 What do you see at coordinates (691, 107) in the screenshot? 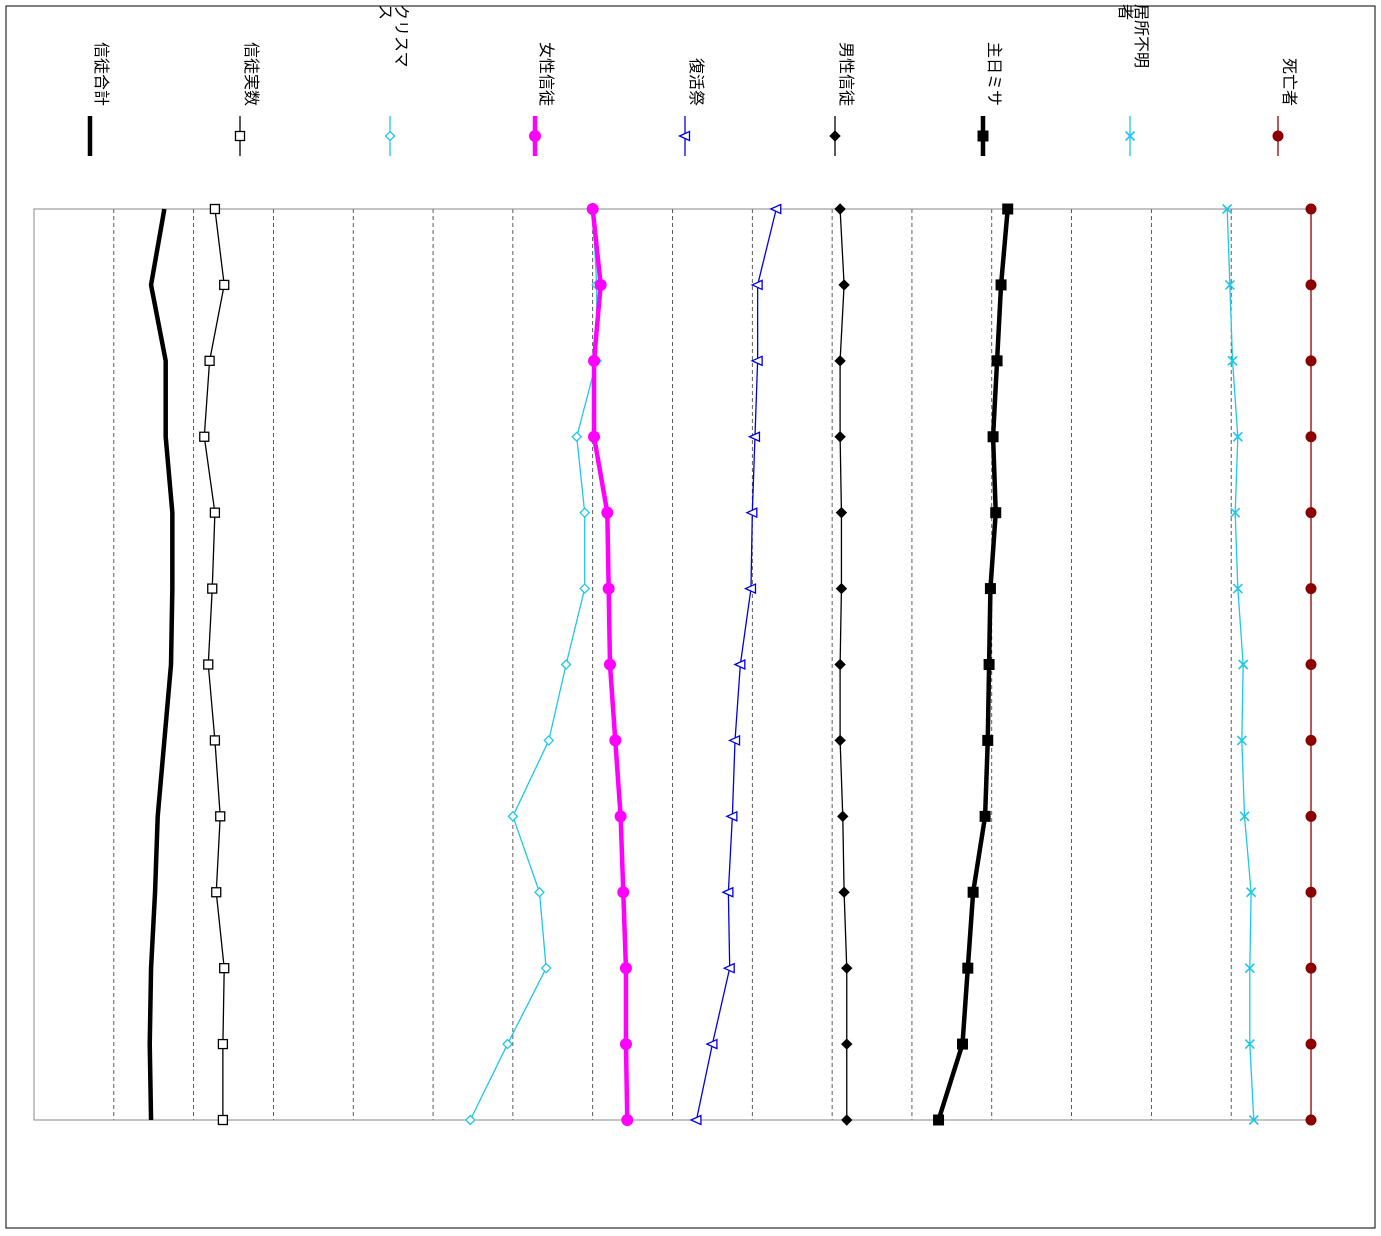
I see `legend-item: 復活祭` at bounding box center [691, 107].